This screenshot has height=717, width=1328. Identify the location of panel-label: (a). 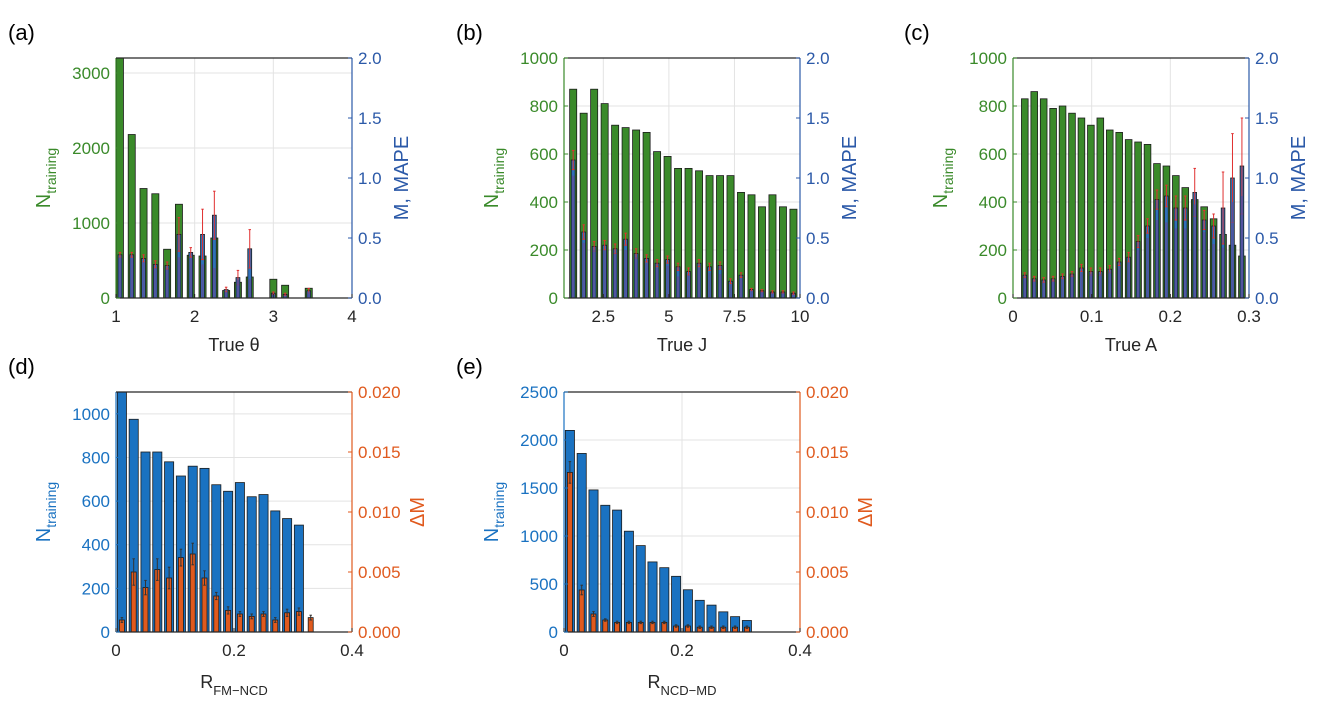
(21, 32).